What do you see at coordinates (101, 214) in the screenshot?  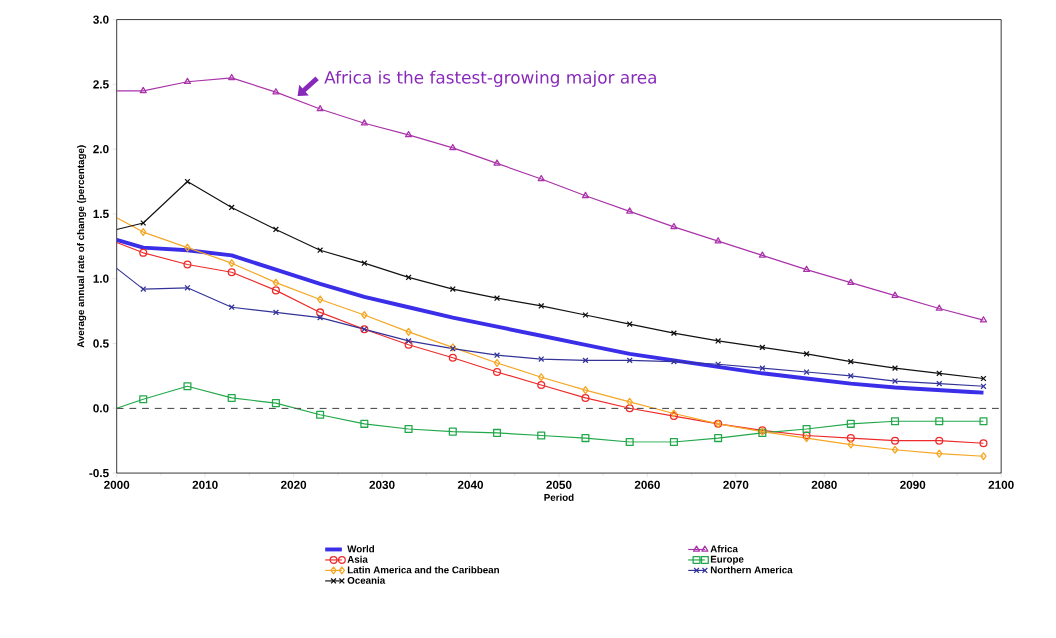 I see `y-tick-label: 1.5` at bounding box center [101, 214].